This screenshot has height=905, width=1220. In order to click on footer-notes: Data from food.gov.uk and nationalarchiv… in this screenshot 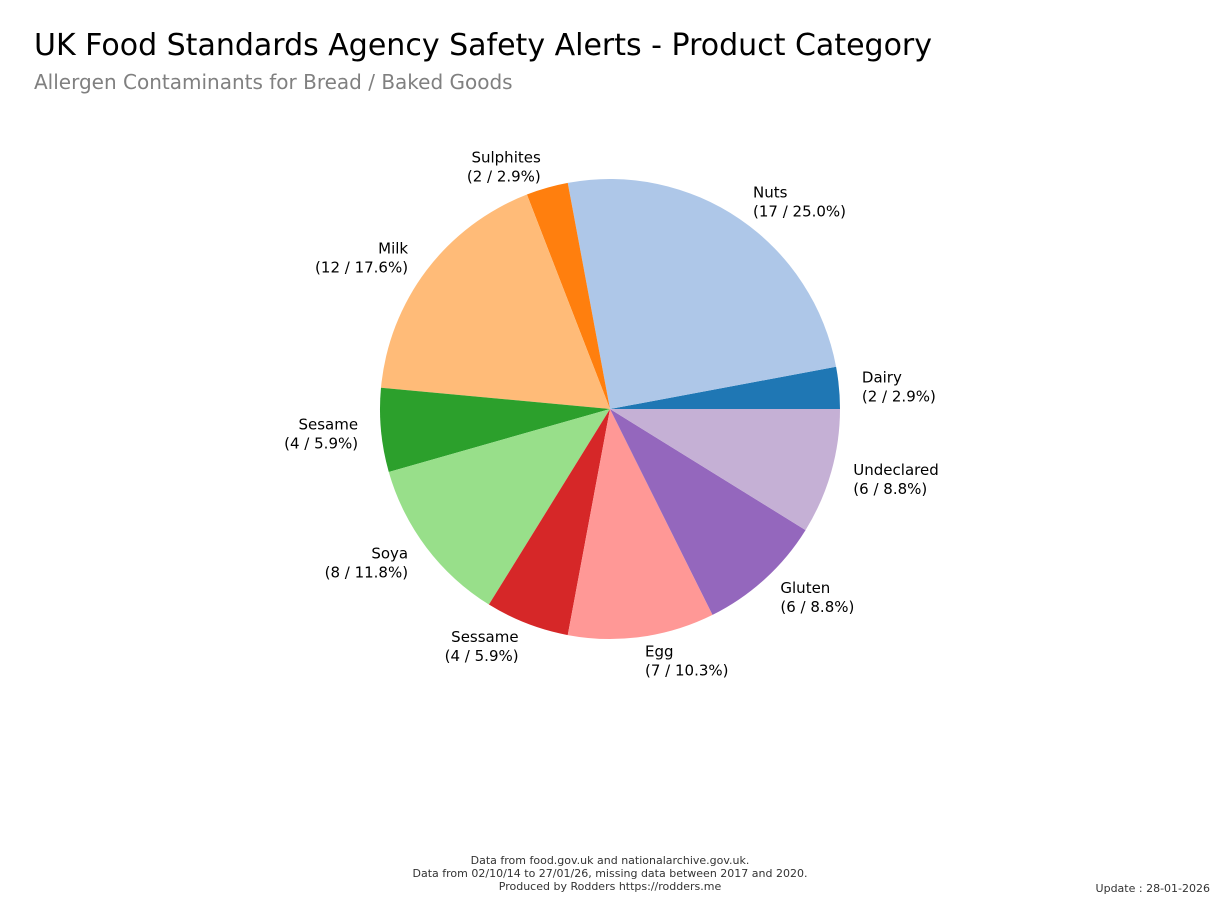, I will do `click(610, 873)`.